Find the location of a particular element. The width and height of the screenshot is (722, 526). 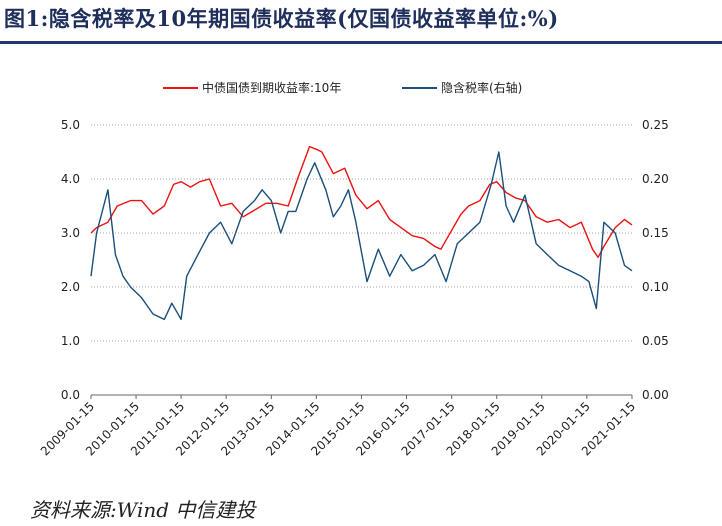

y-left-tick-label: 0.0 is located at coordinates (70, 395).